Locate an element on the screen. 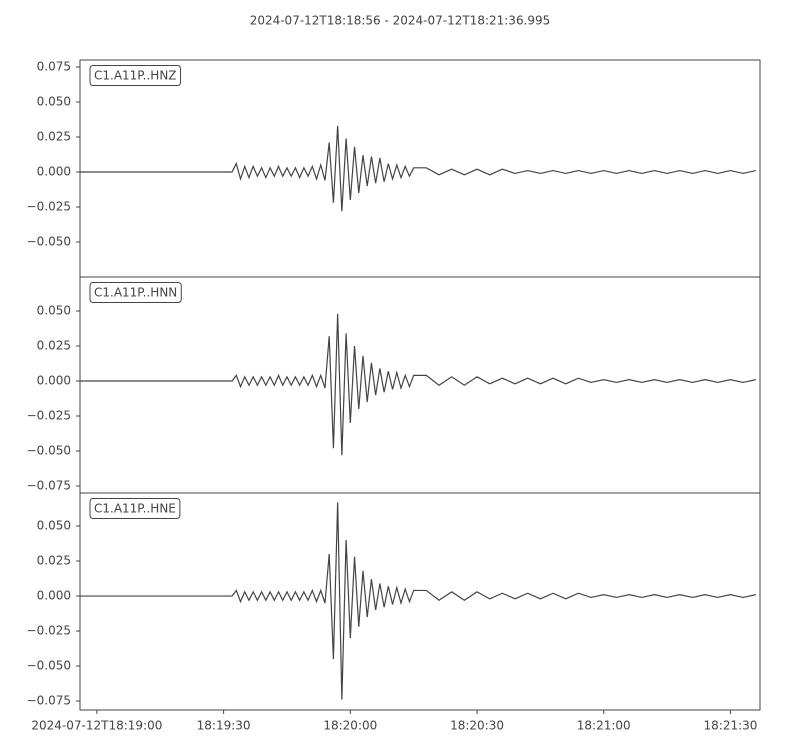 This screenshot has height=750, width=800. trace-label: C1.A11P..HNE is located at coordinates (135, 509).